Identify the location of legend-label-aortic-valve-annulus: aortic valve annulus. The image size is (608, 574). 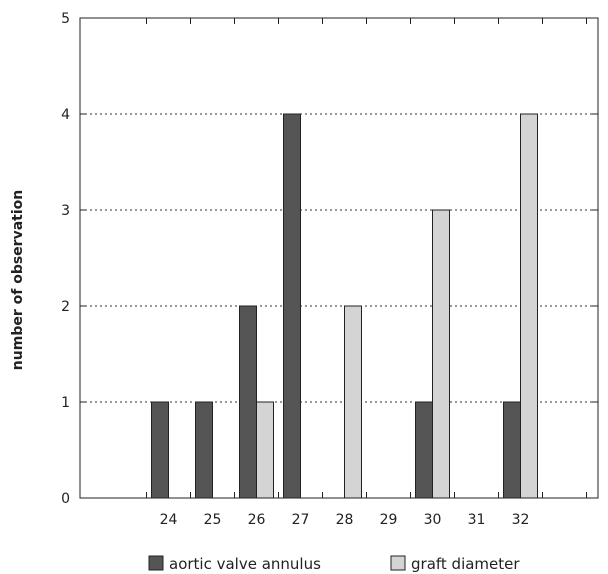
(245, 564).